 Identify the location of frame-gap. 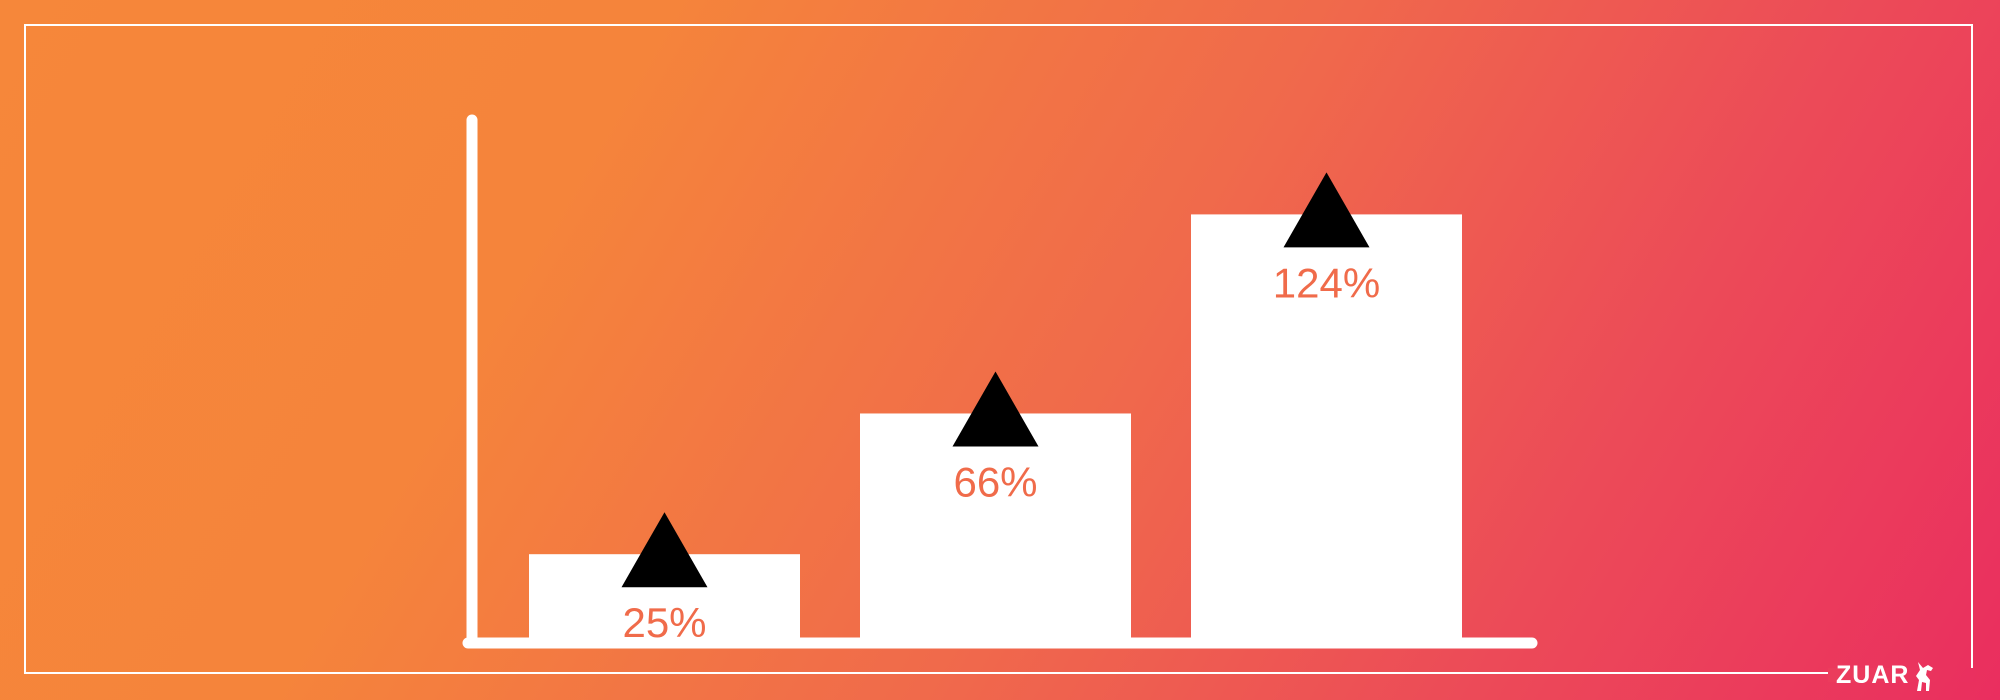
(1902, 675).